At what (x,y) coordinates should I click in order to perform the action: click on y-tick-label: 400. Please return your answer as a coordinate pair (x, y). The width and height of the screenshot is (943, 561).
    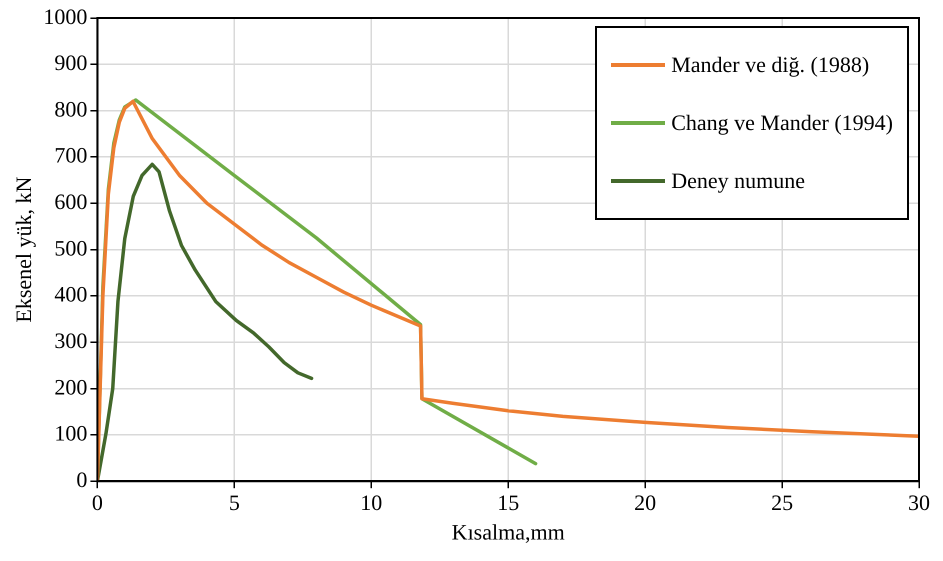
    Looking at the image, I should click on (71, 294).